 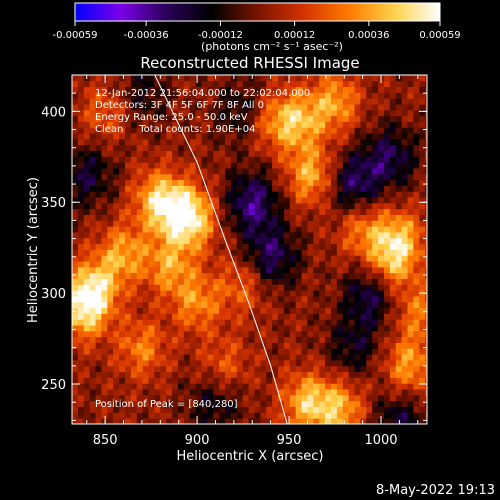 I want to click on colorbar, so click(x=257, y=12).